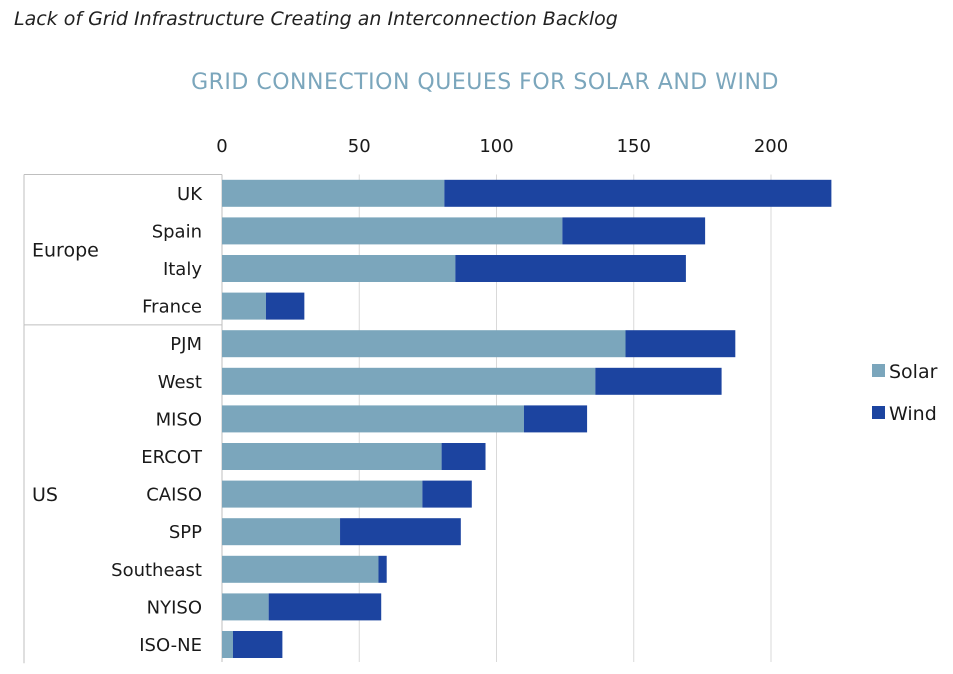  What do you see at coordinates (245, 607) in the screenshot?
I see `bar-solar-nyiso` at bounding box center [245, 607].